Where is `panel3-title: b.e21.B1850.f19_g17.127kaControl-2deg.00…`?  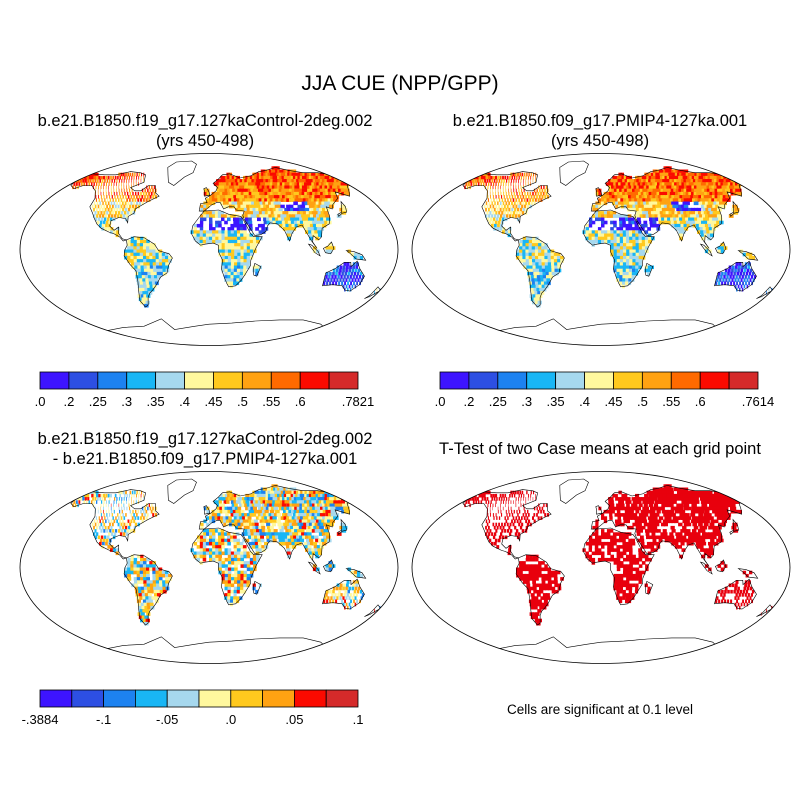 panel3-title: b.e21.B1850.f19_g17.127kaControl-2deg.00… is located at coordinates (205, 439).